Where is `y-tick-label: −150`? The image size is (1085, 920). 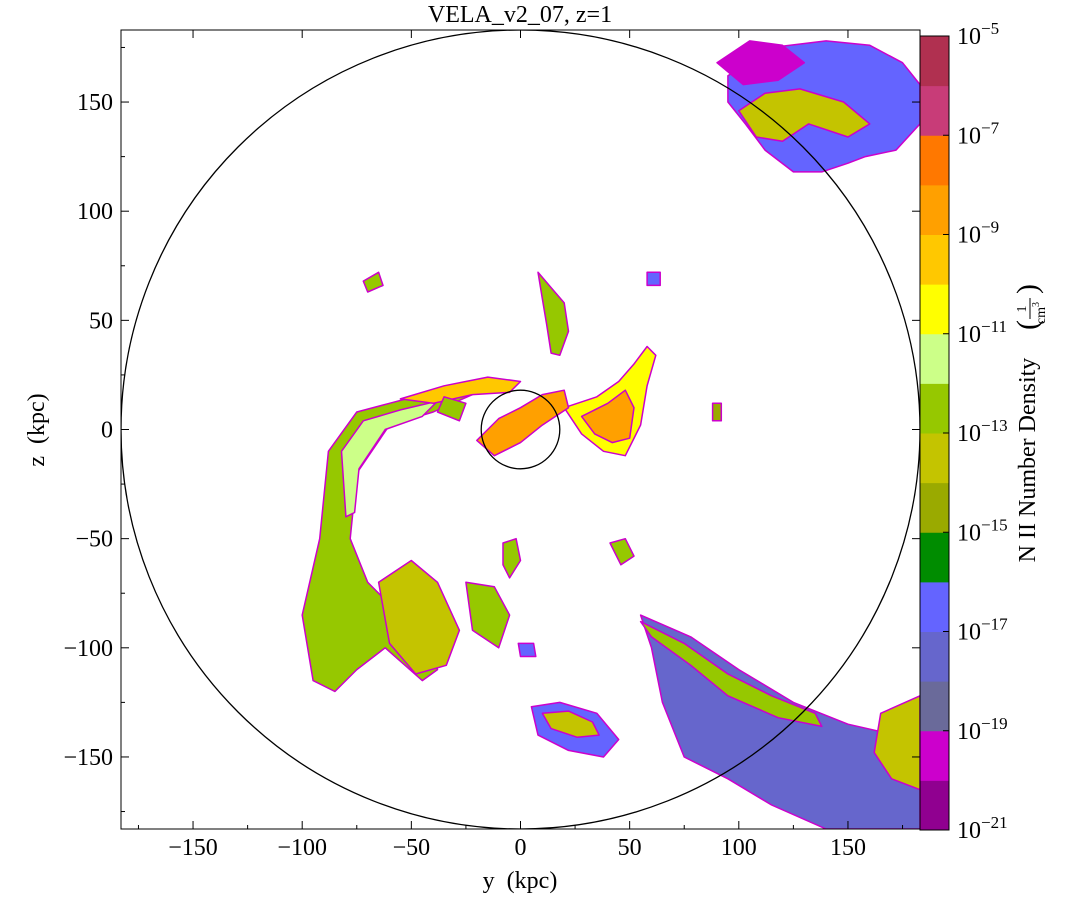 y-tick-label: −150 is located at coordinates (88, 758).